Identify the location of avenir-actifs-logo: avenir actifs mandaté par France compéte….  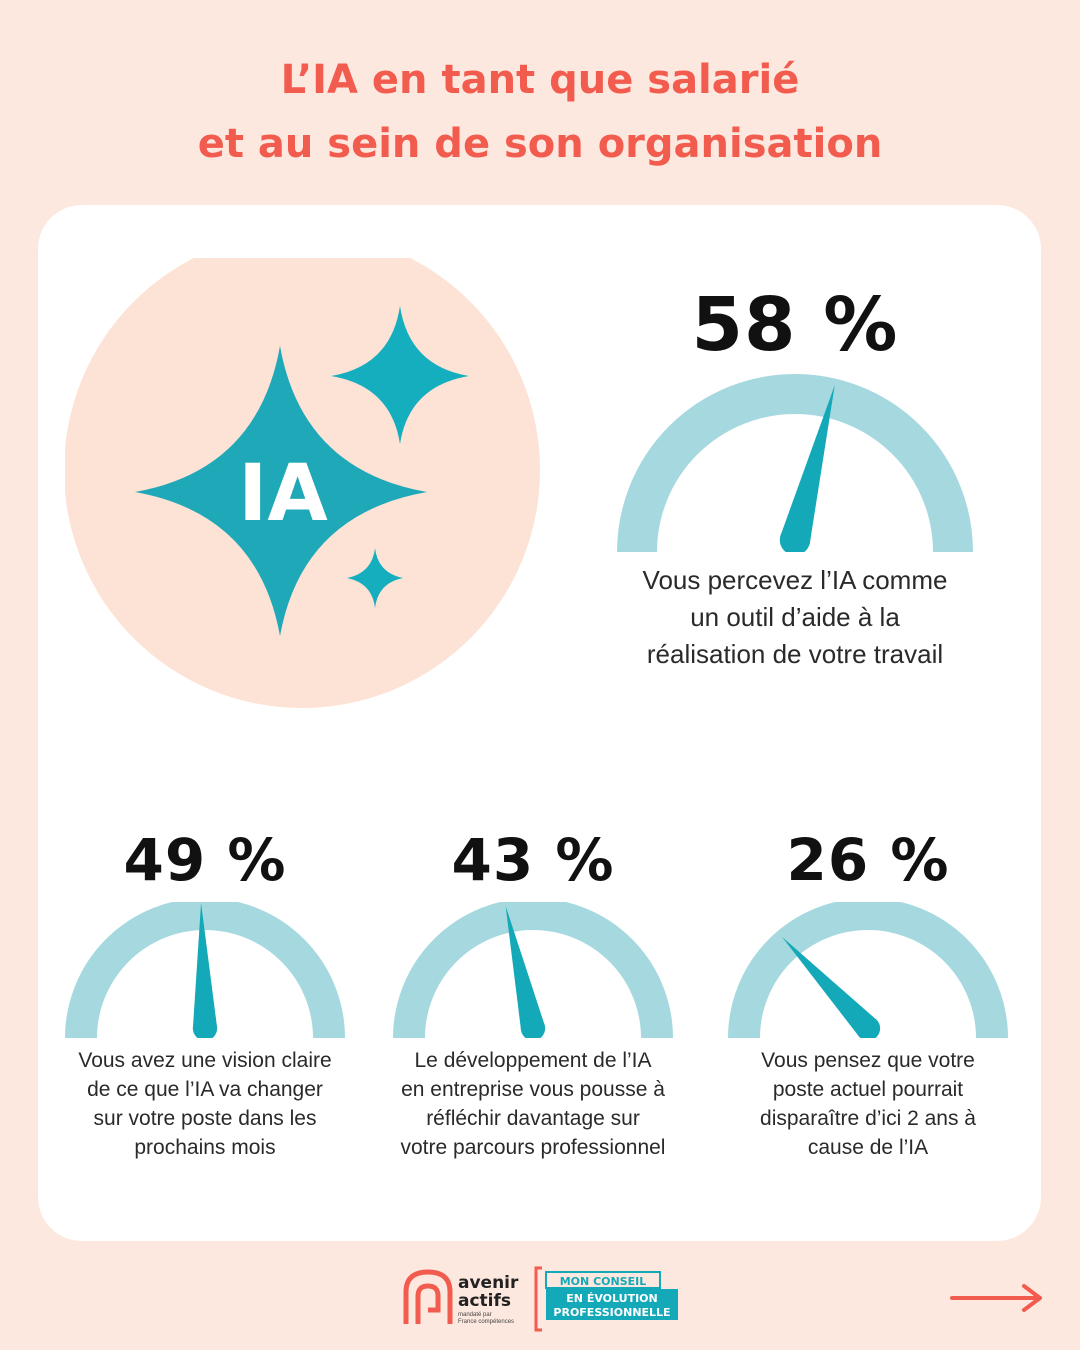
(540, 1299).